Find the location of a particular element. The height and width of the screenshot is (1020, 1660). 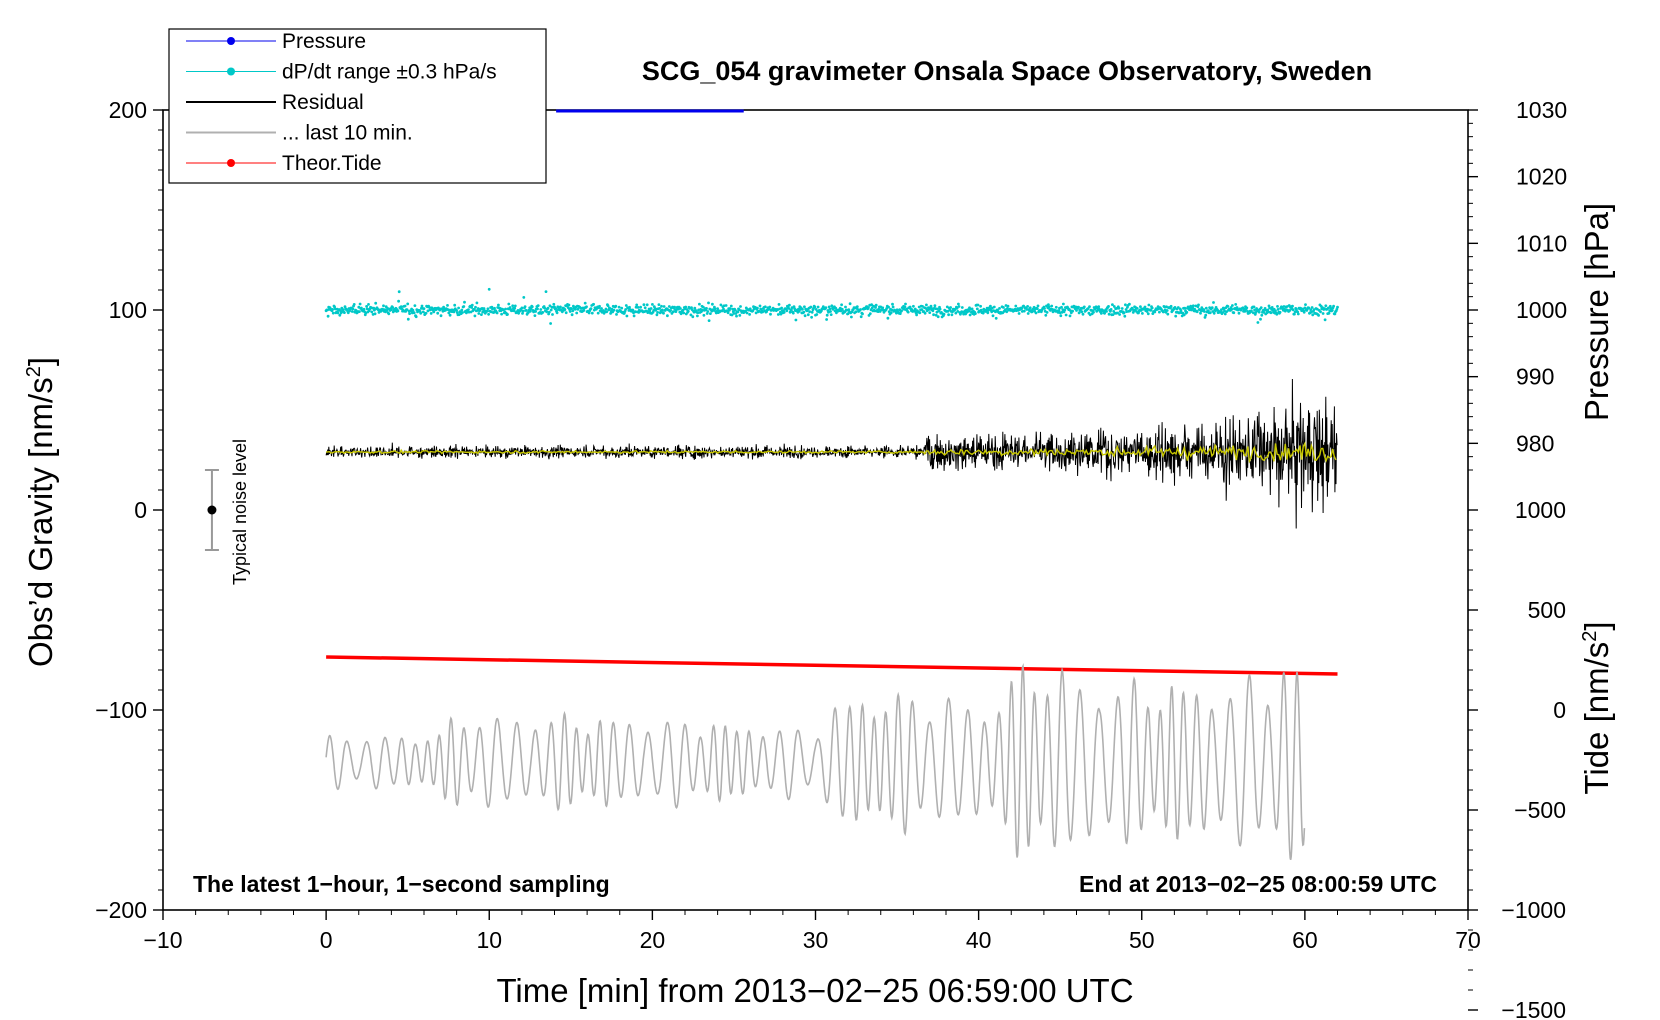

legend-label: Pressure is located at coordinates (324, 41).